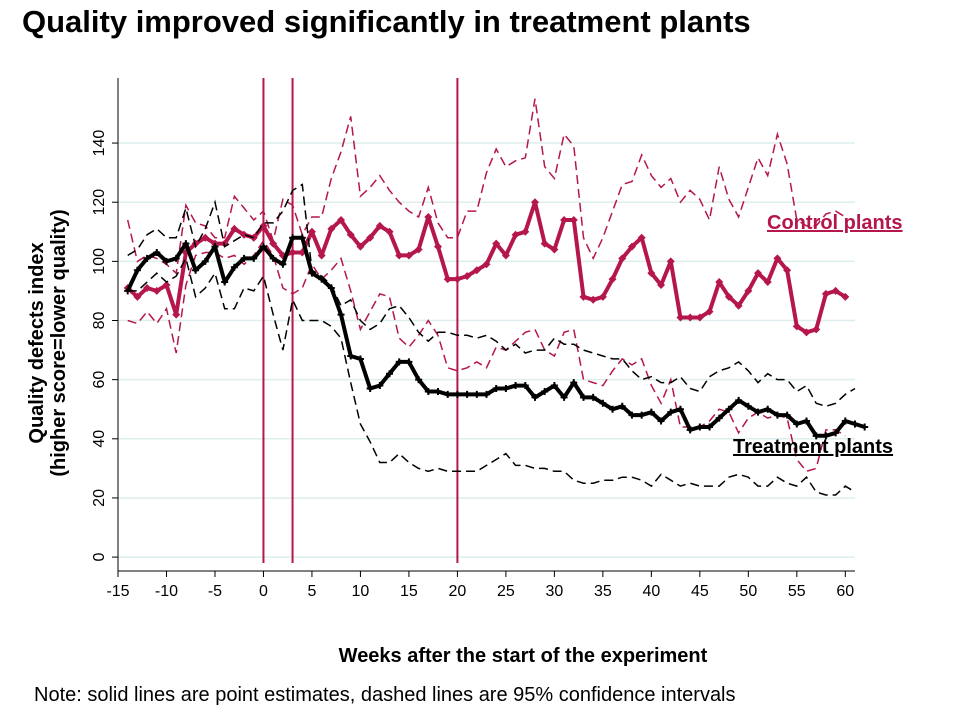 This screenshot has height=720, width=960. What do you see at coordinates (554, 591) in the screenshot?
I see `x-tick-label: 30` at bounding box center [554, 591].